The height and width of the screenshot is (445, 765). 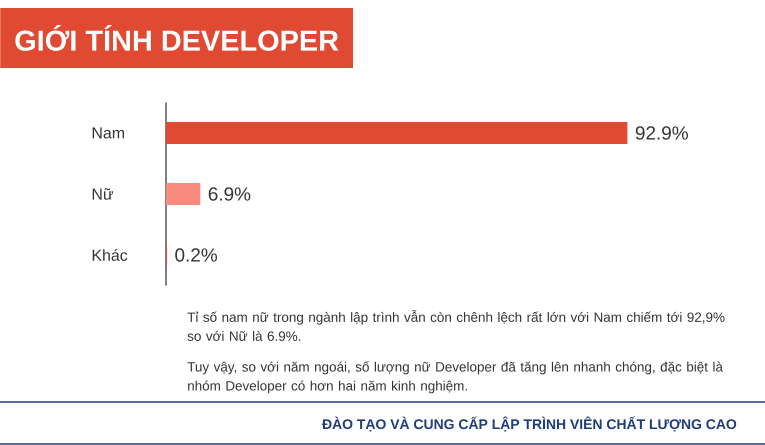 I want to click on text: Tỉ số nam nữ trong ngành lập trình vẫn còn chênh lệch rất lớn với Nam chiếm tới 92,9% so với Nữ là 6.9%., so click(x=456, y=325).